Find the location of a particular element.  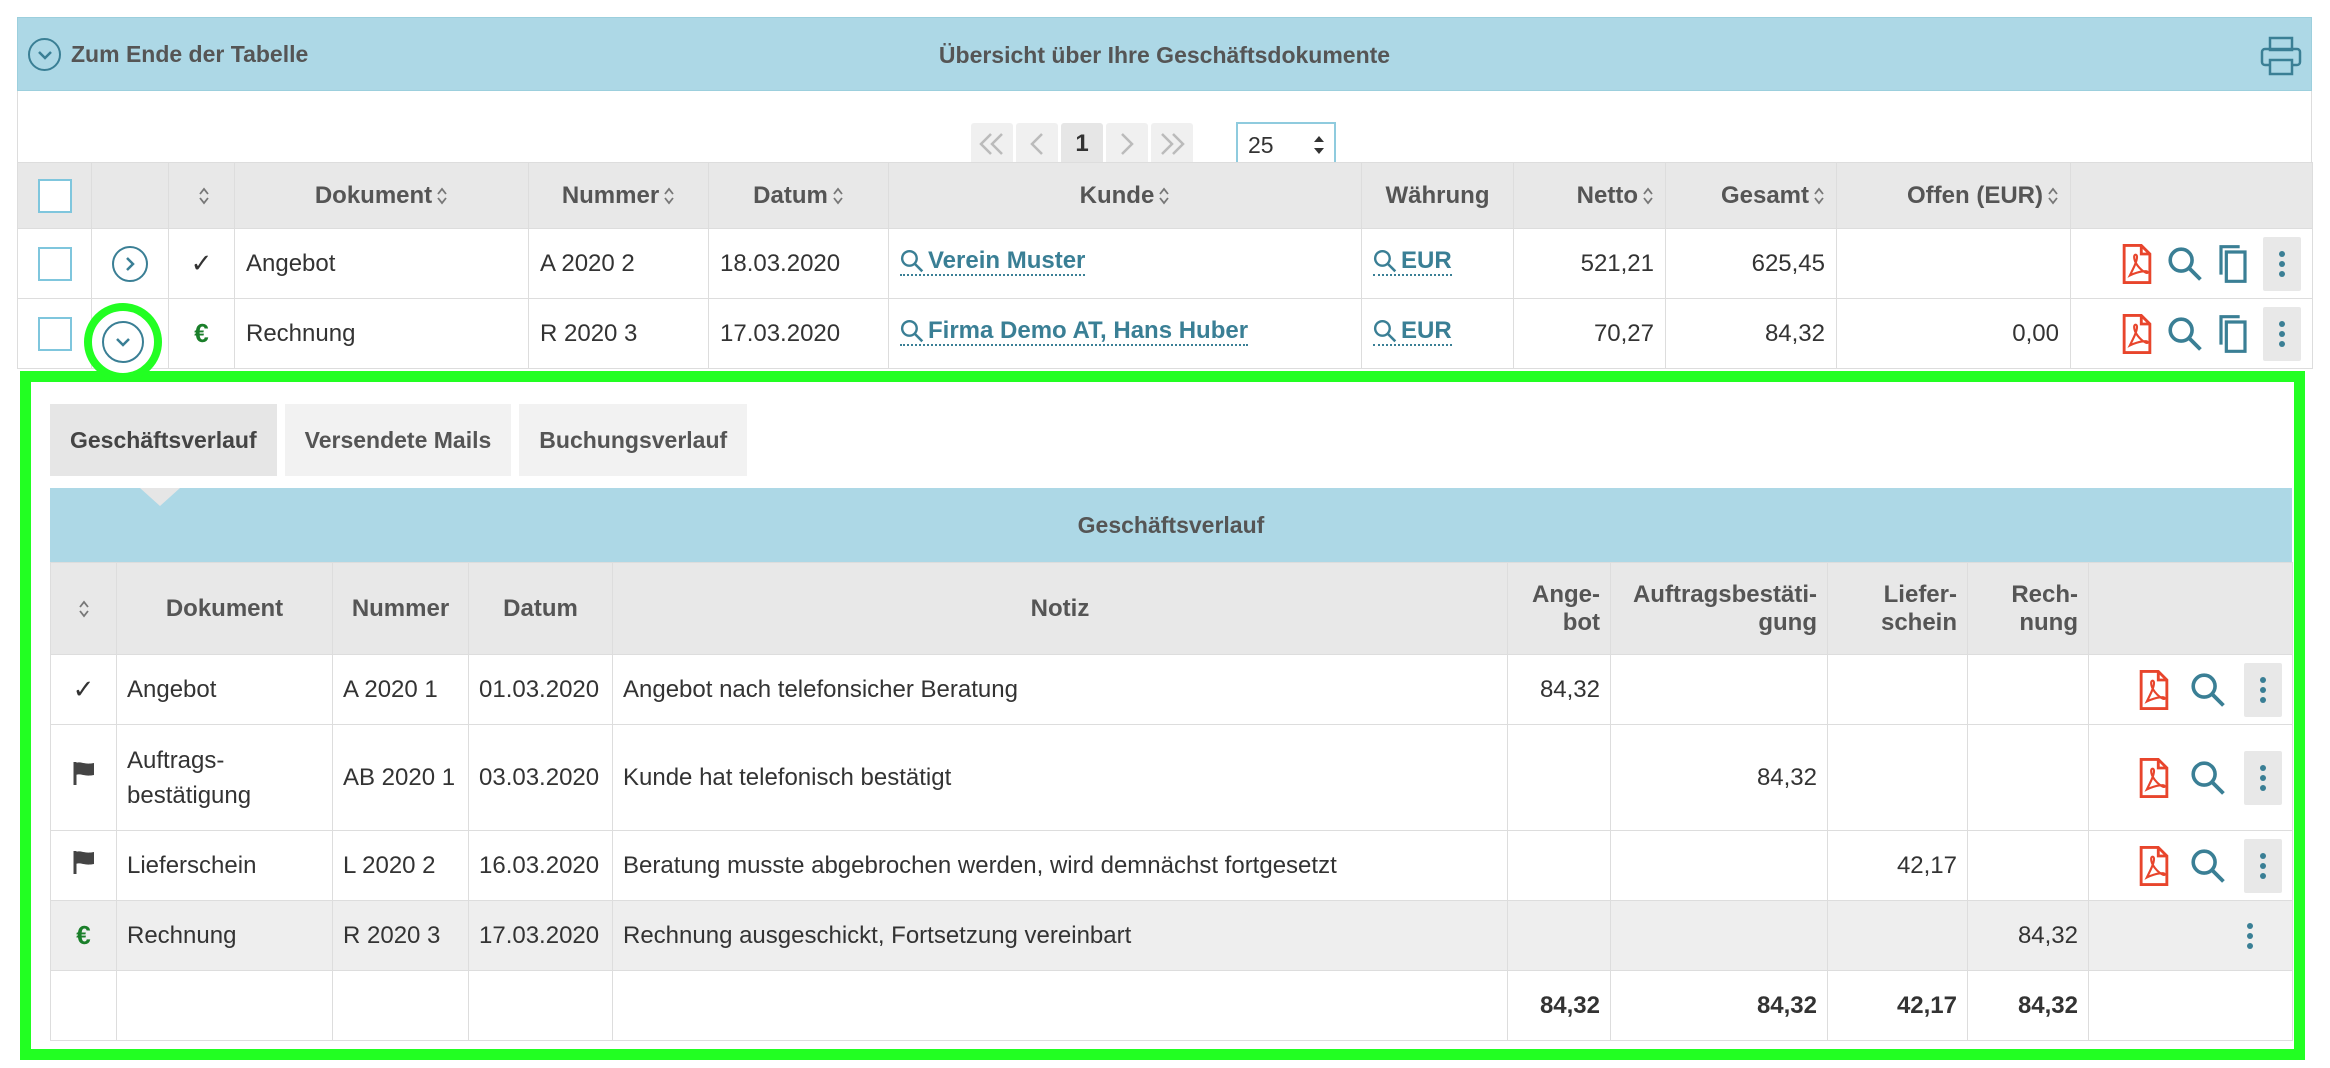

row-select-cell is located at coordinates (54, 263).